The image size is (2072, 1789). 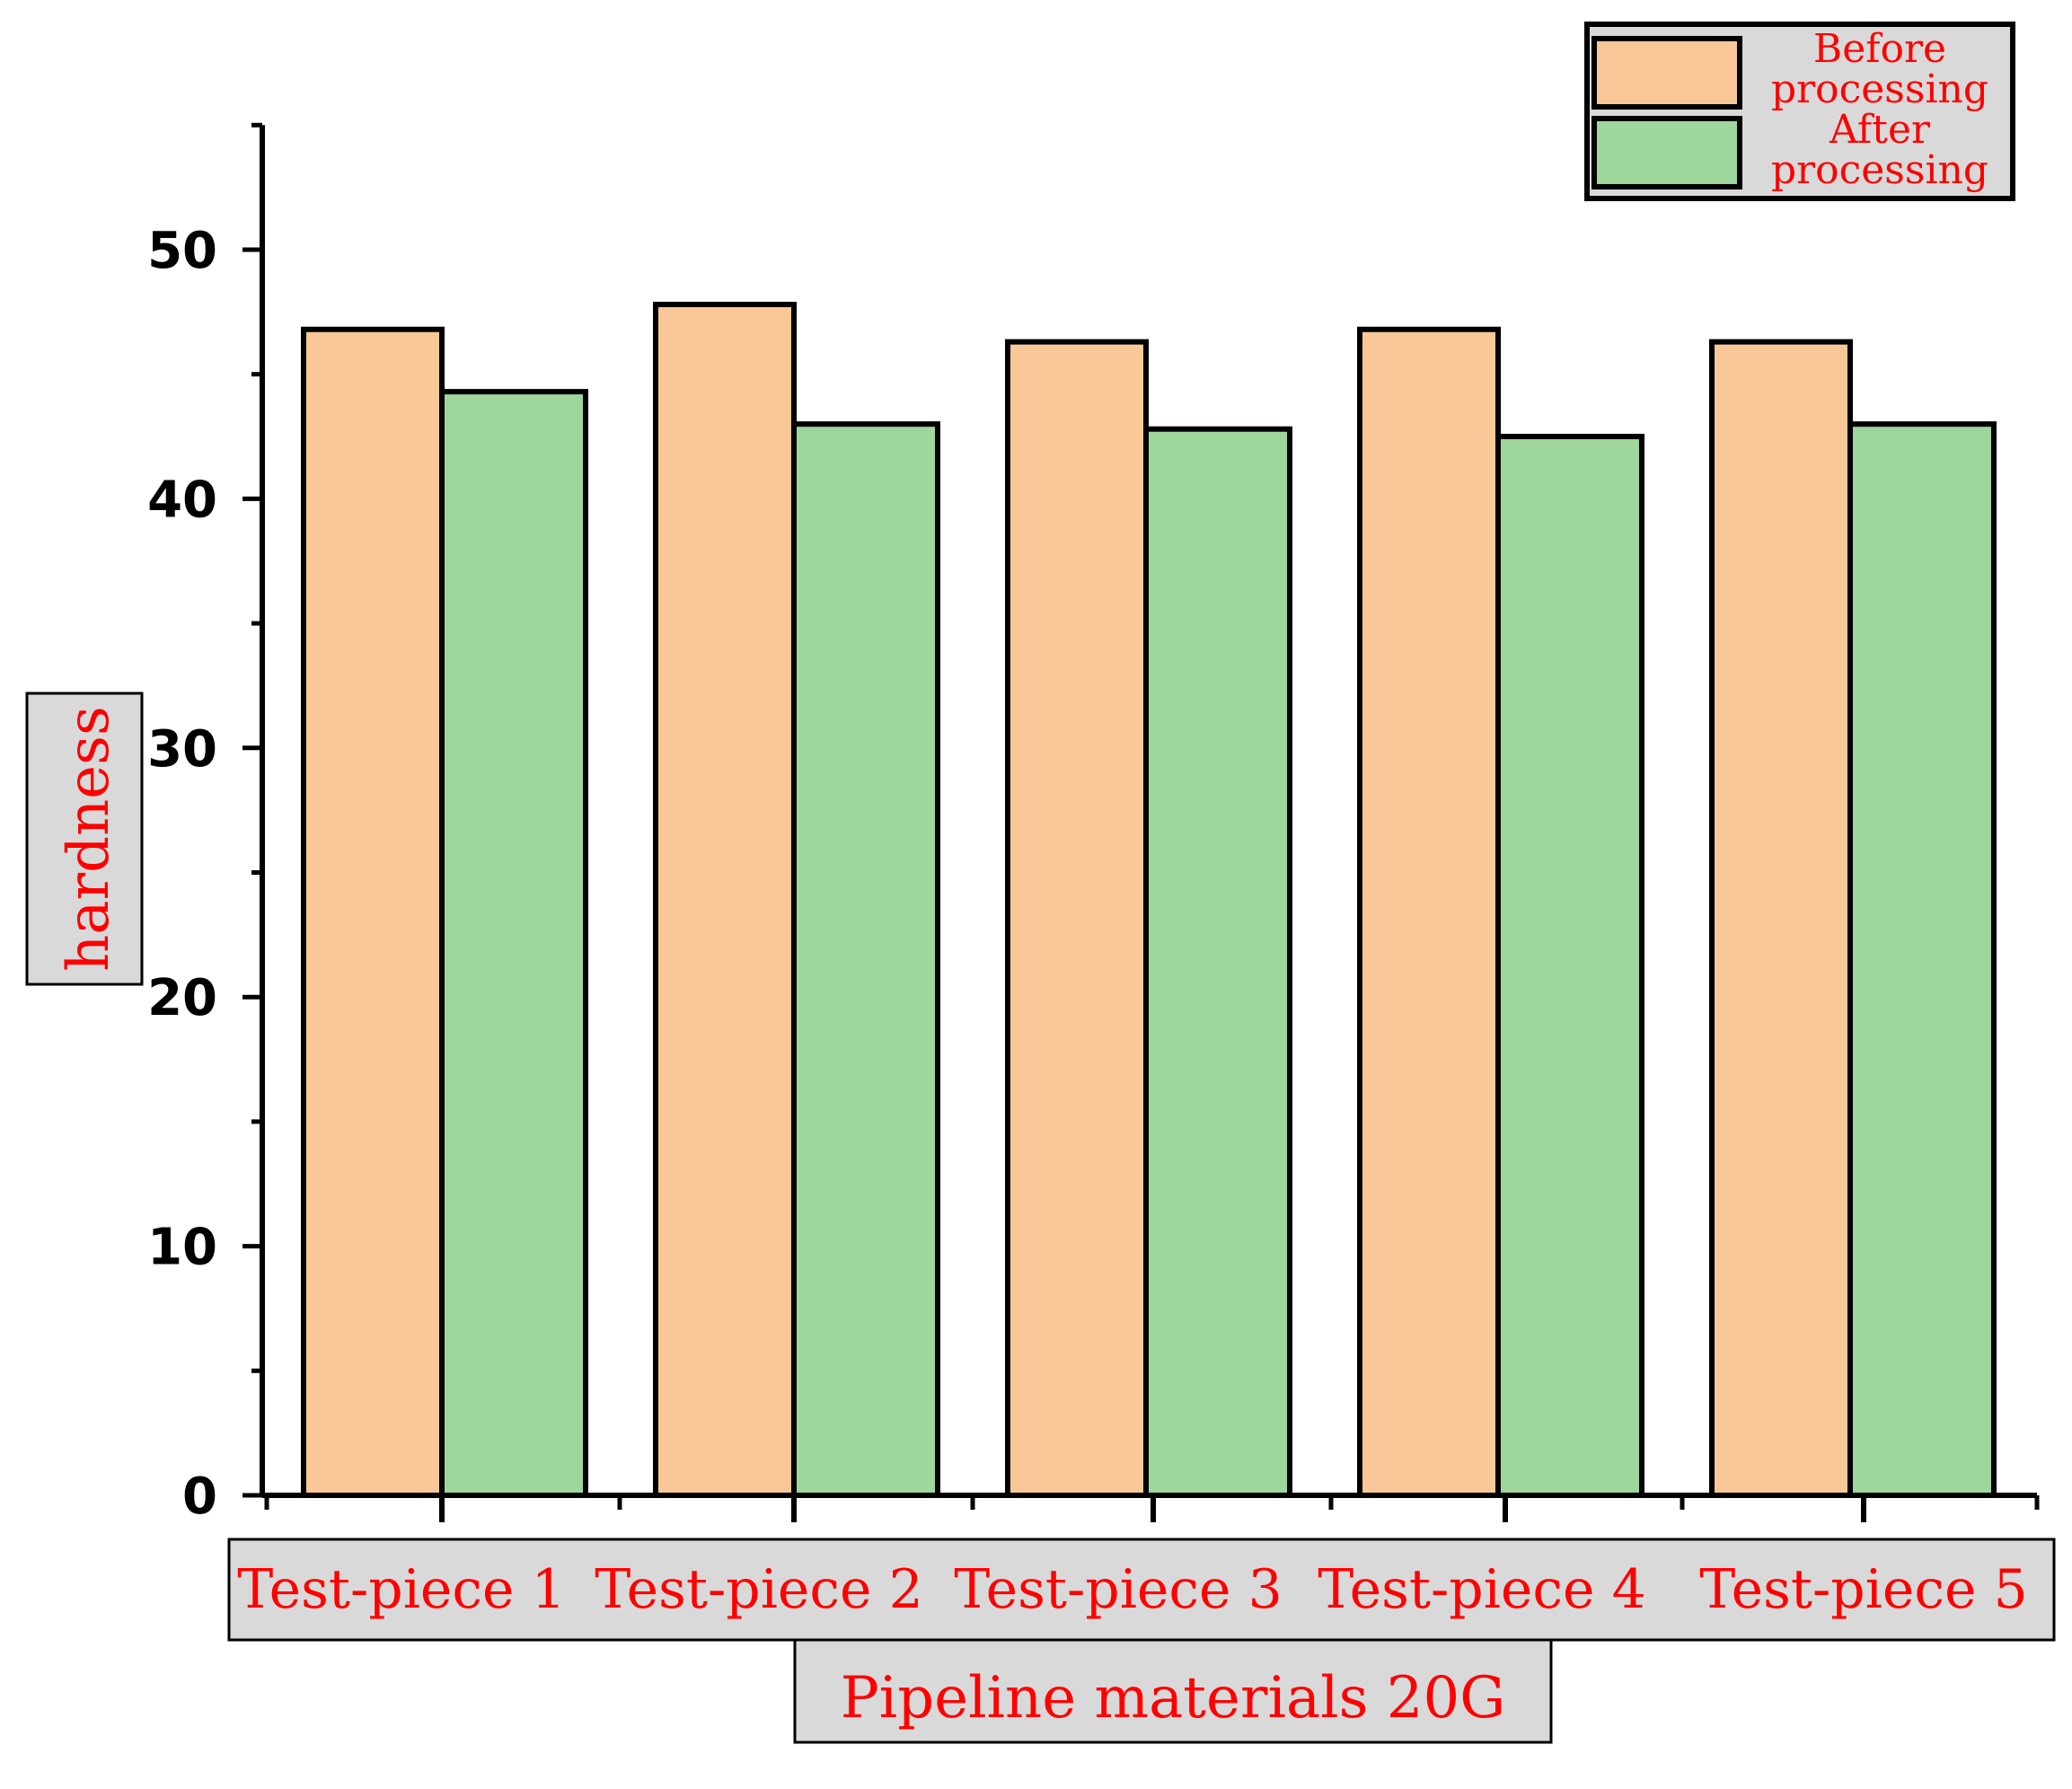 What do you see at coordinates (1879, 49) in the screenshot?
I see `legend-label-before: Before` at bounding box center [1879, 49].